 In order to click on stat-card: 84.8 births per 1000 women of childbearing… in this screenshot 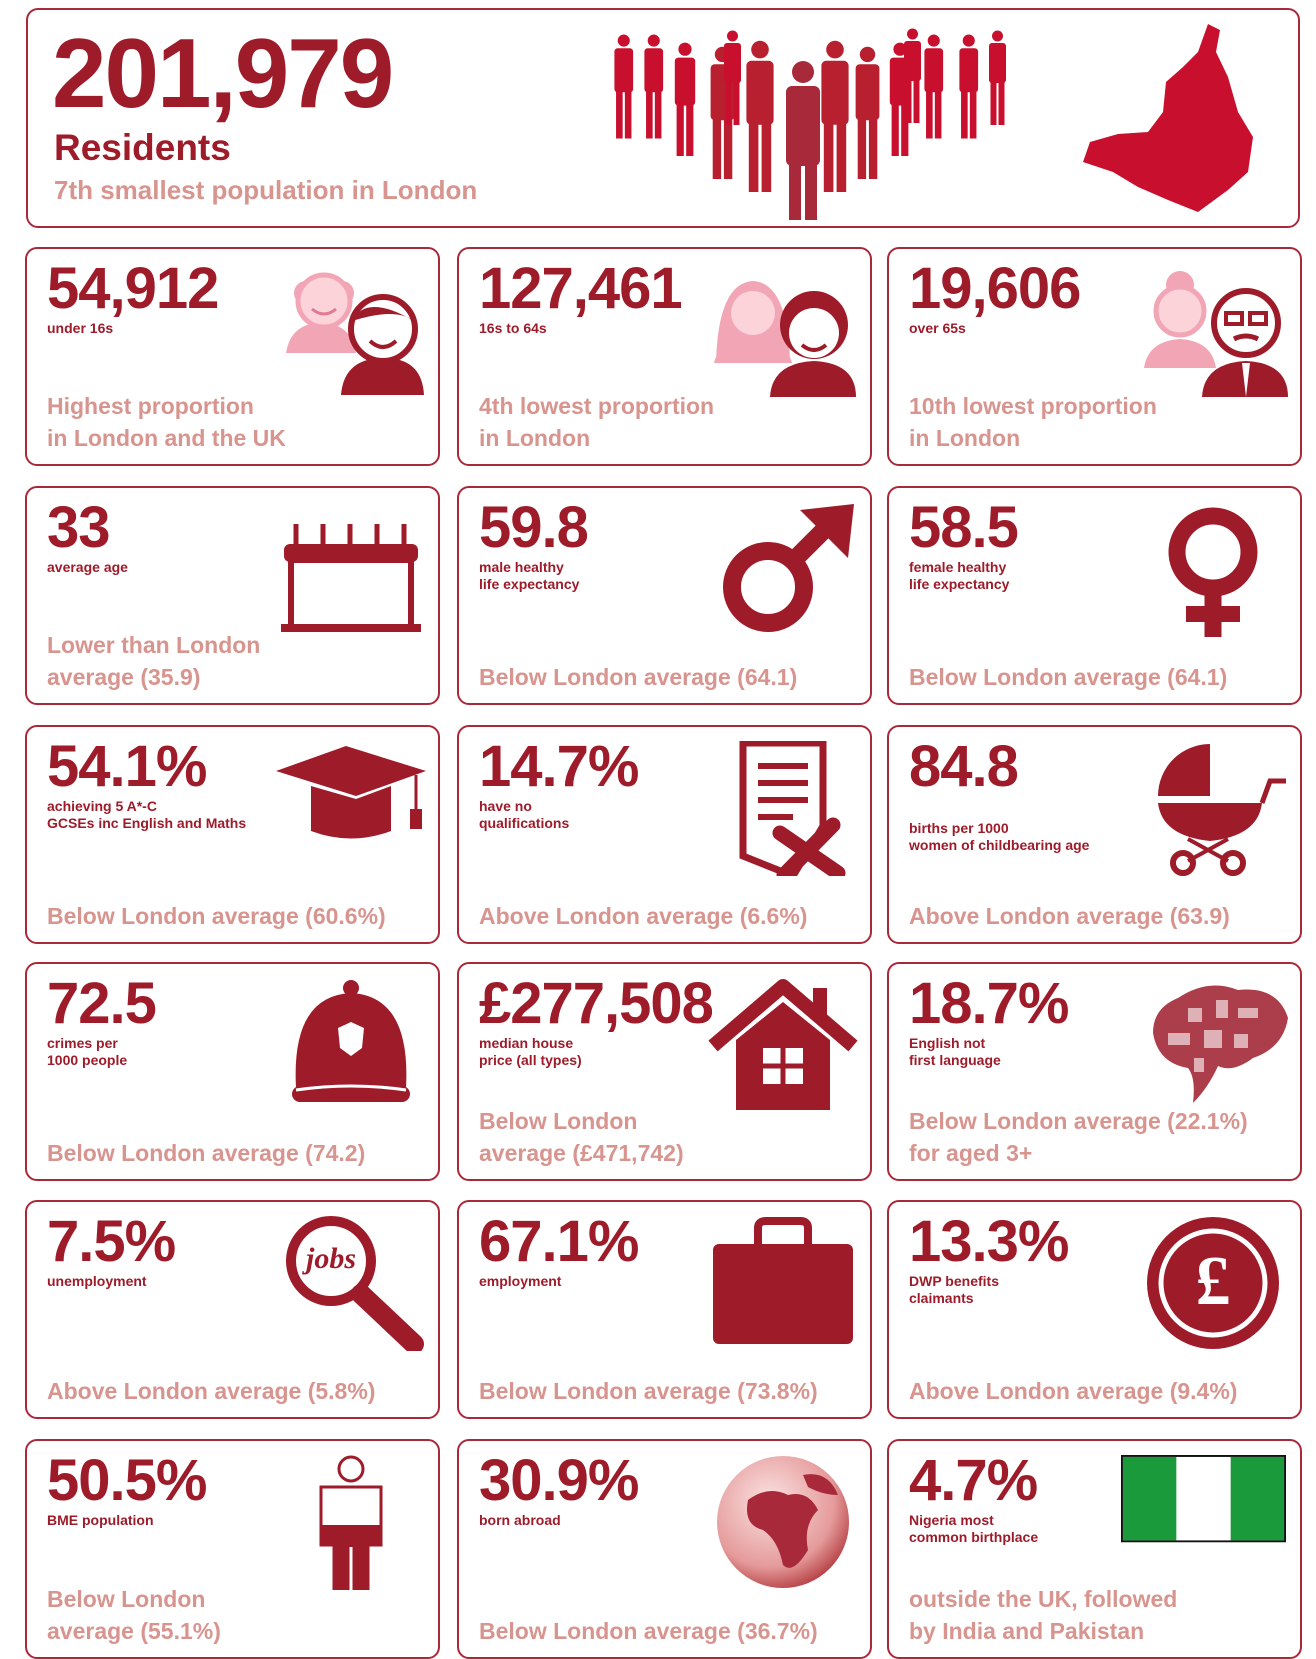, I will do `click(1094, 834)`.